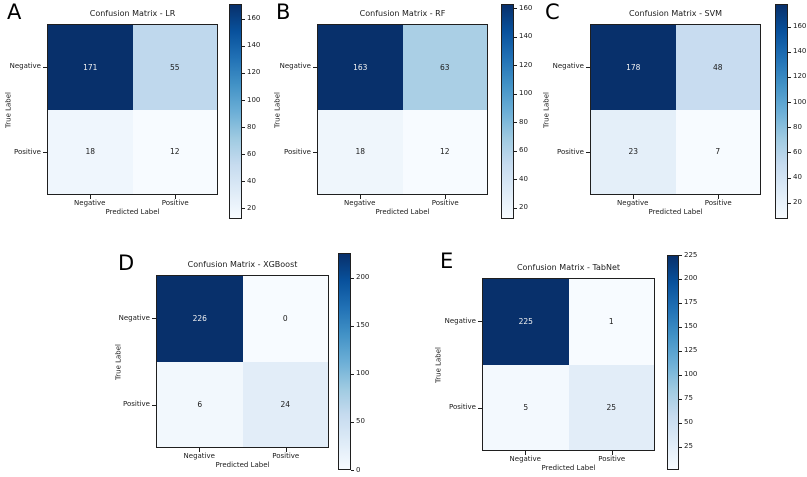  I want to click on cell-value: 12, so click(444, 151).